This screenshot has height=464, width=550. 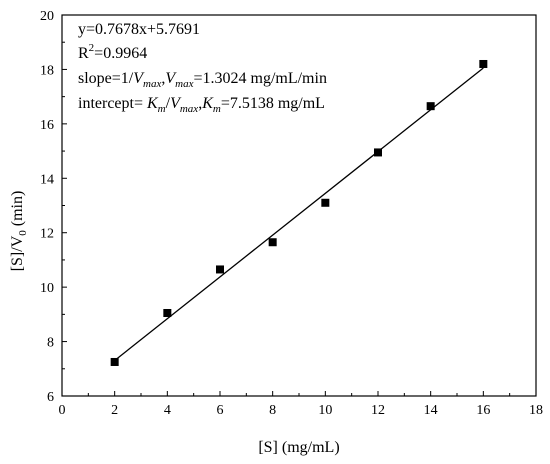 What do you see at coordinates (431, 410) in the screenshot?
I see `x-tick-label: 14` at bounding box center [431, 410].